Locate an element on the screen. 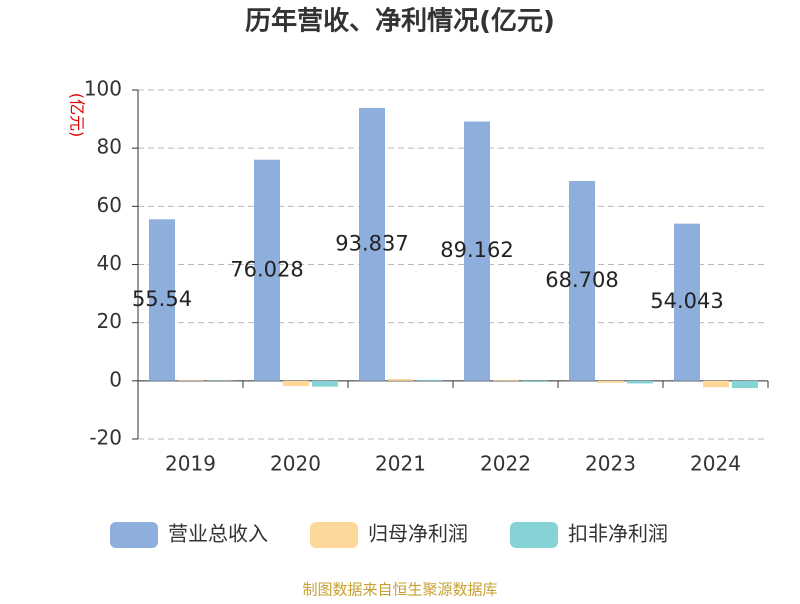 The height and width of the screenshot is (604, 800). x-tick-label: 2024 is located at coordinates (715, 464).